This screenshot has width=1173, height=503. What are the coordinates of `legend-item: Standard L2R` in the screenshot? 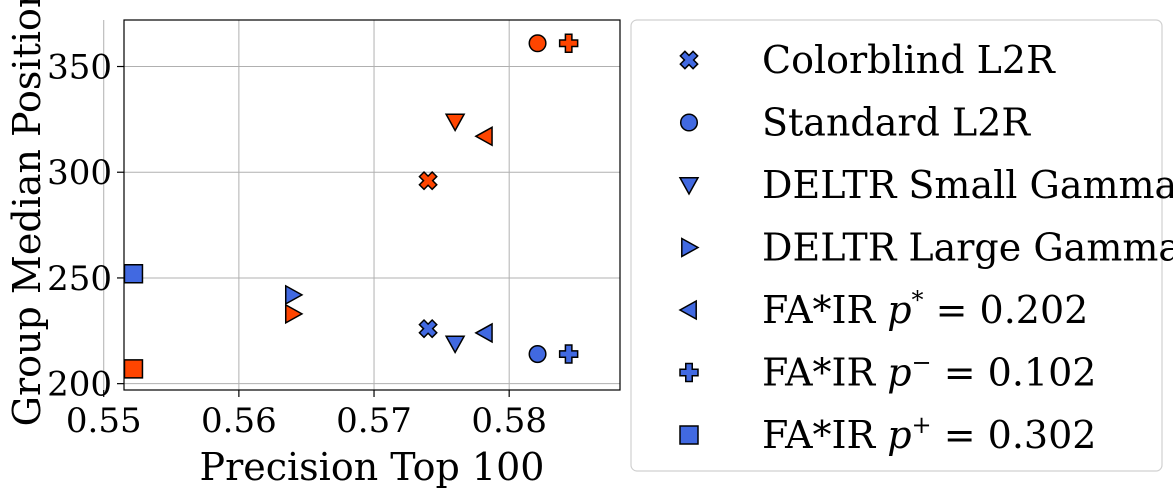 It's located at (855, 123).